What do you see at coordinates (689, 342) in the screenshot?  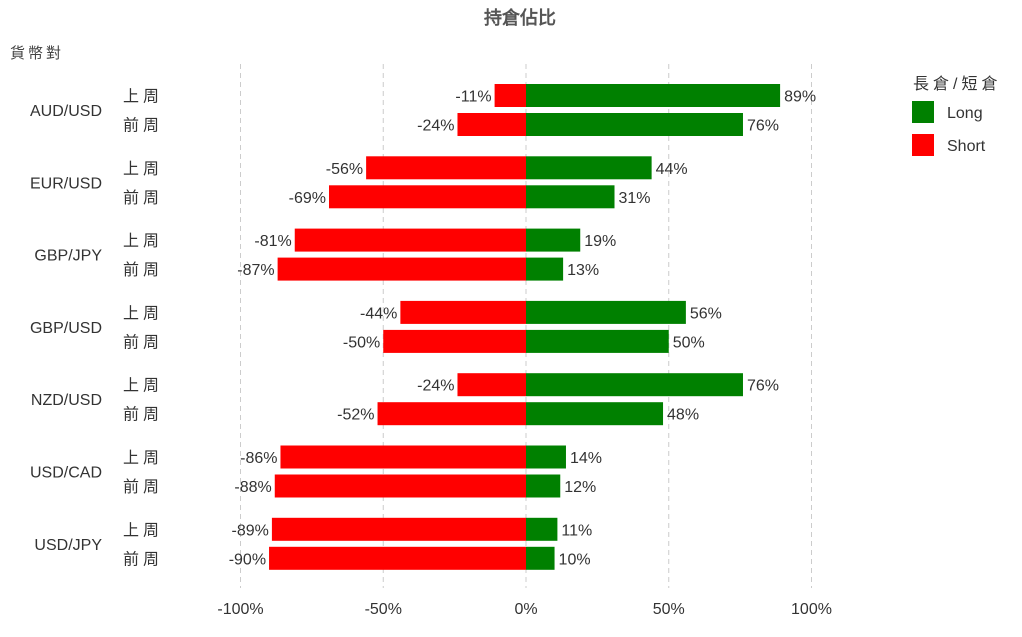 I see `long-value-label: 50%` at bounding box center [689, 342].